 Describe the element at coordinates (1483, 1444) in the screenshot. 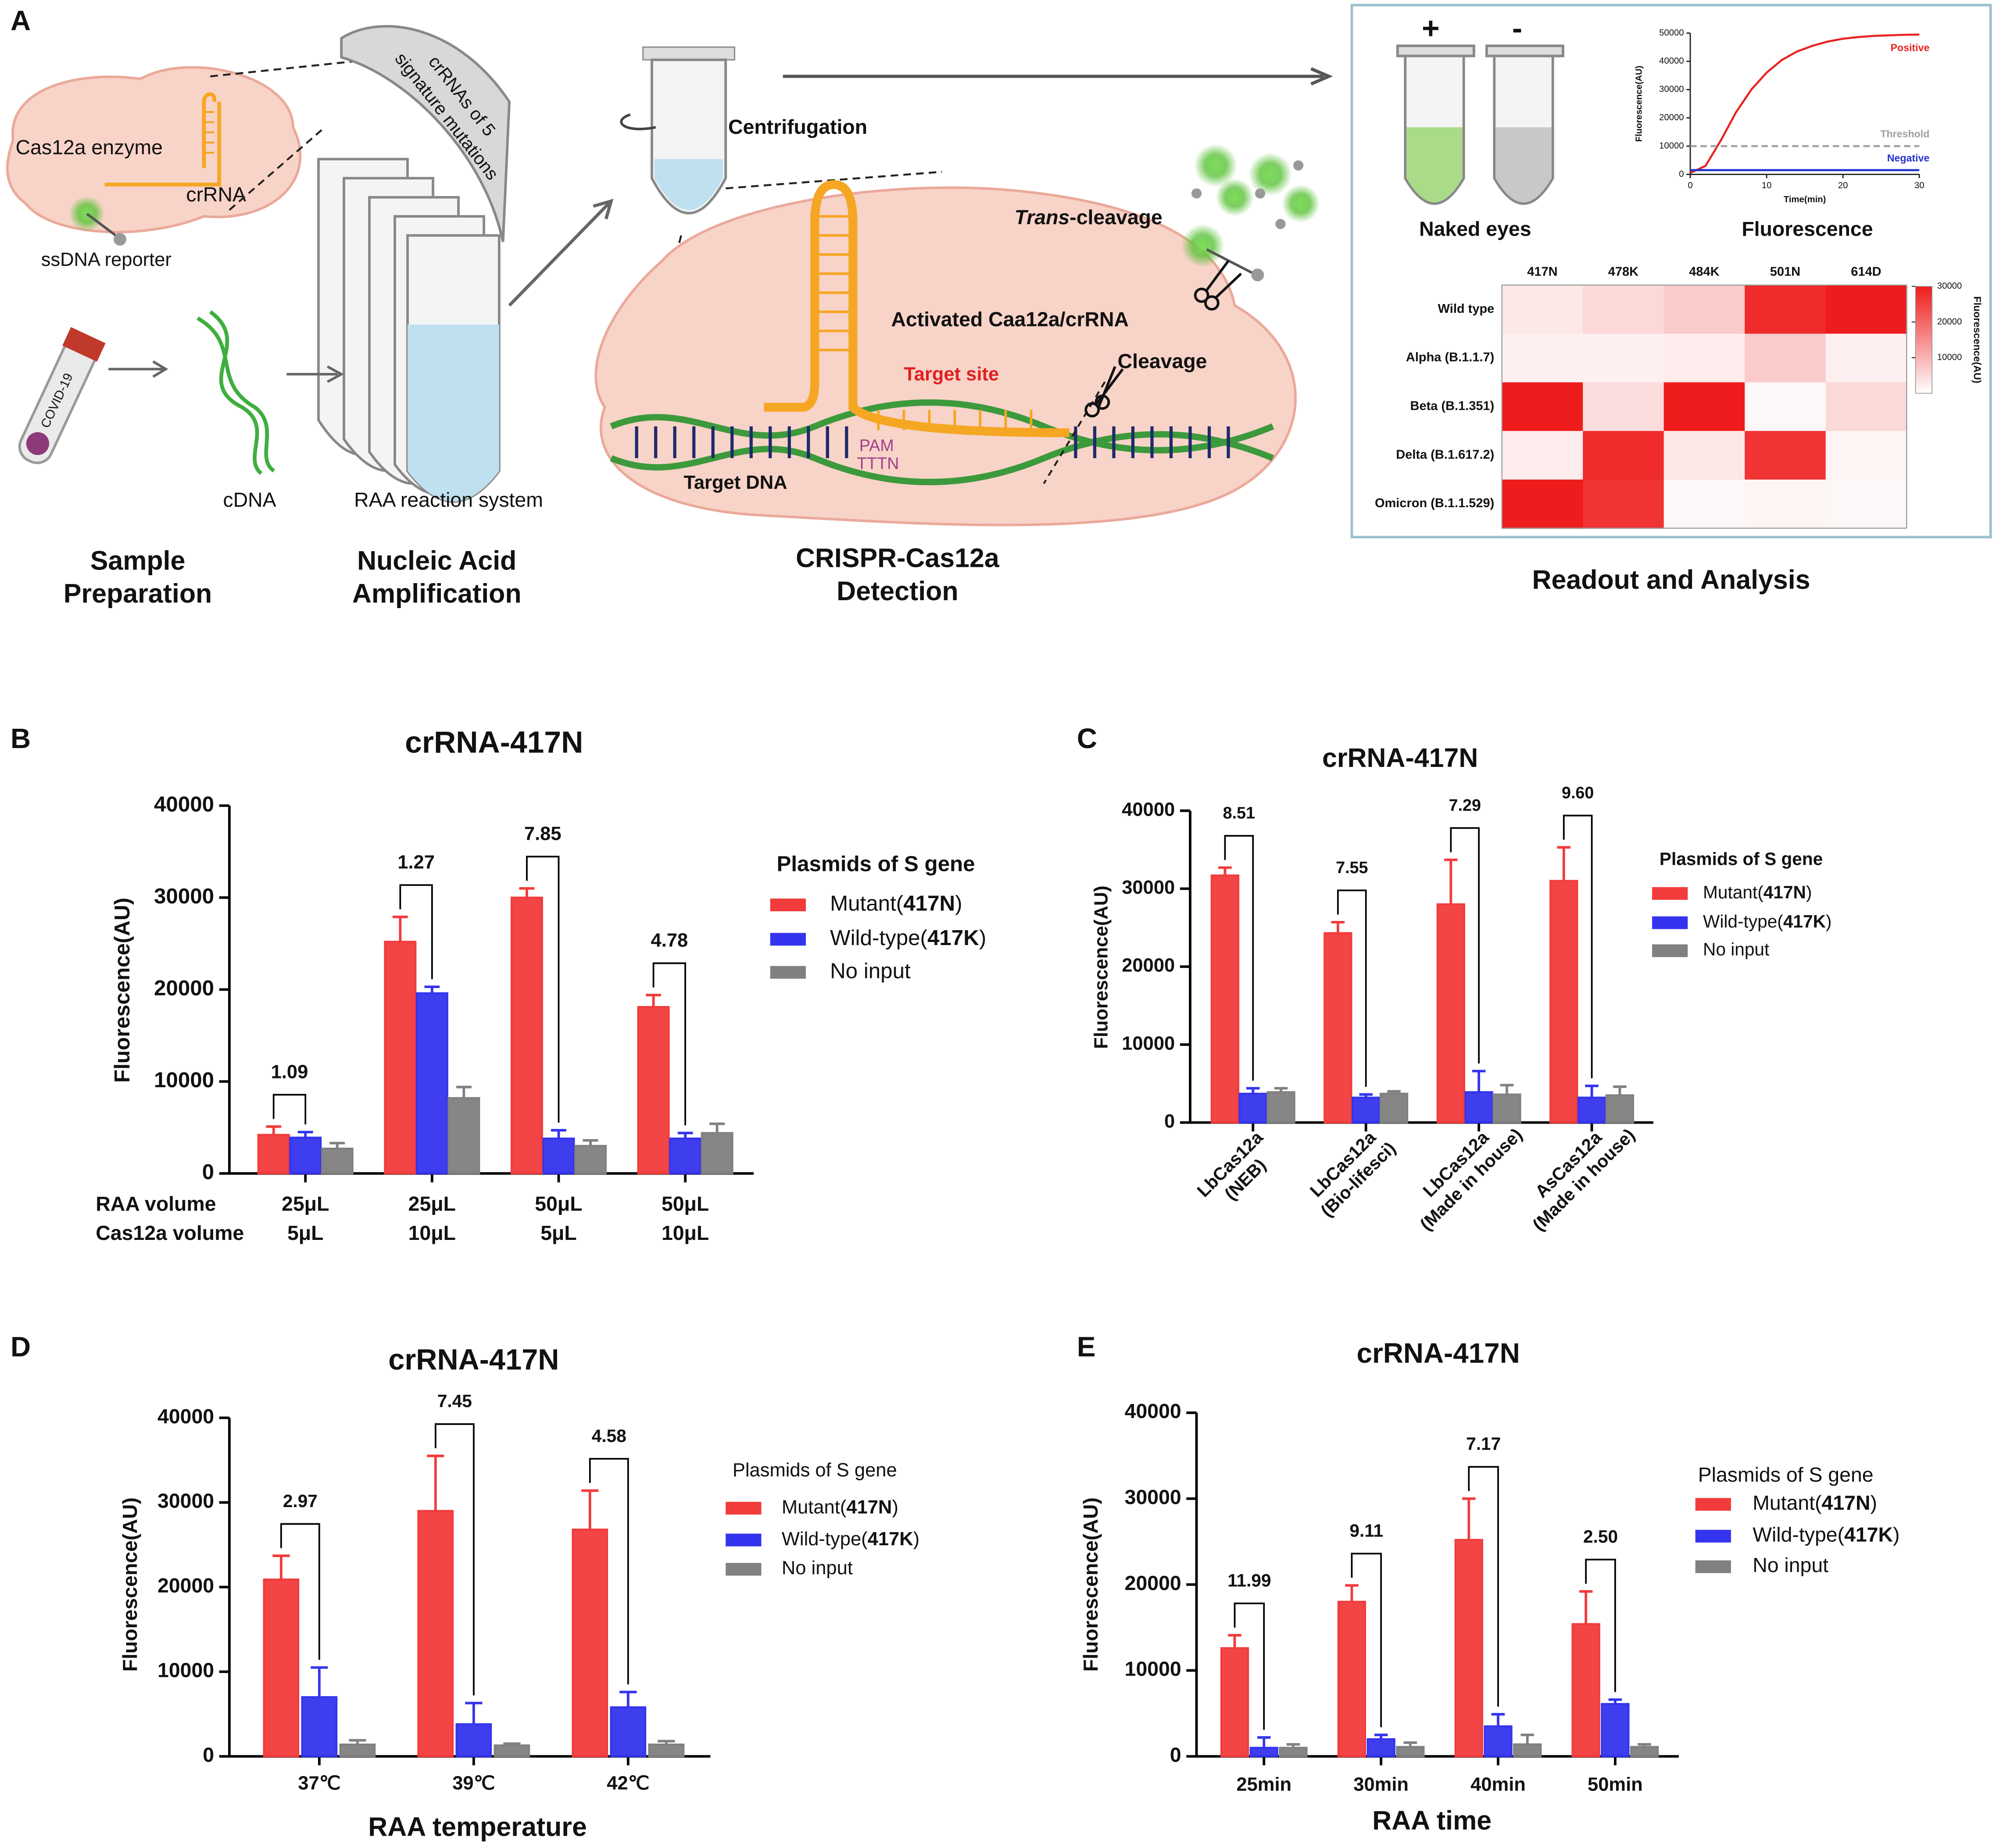

I see `bracket-label: 7.17` at that location.